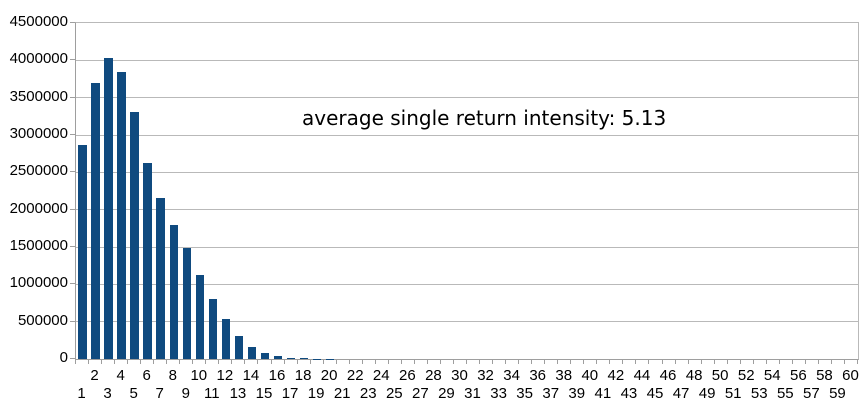 This screenshot has width=868, height=418. Describe the element at coordinates (381, 375) in the screenshot. I see `x-tick-label: 24` at that location.